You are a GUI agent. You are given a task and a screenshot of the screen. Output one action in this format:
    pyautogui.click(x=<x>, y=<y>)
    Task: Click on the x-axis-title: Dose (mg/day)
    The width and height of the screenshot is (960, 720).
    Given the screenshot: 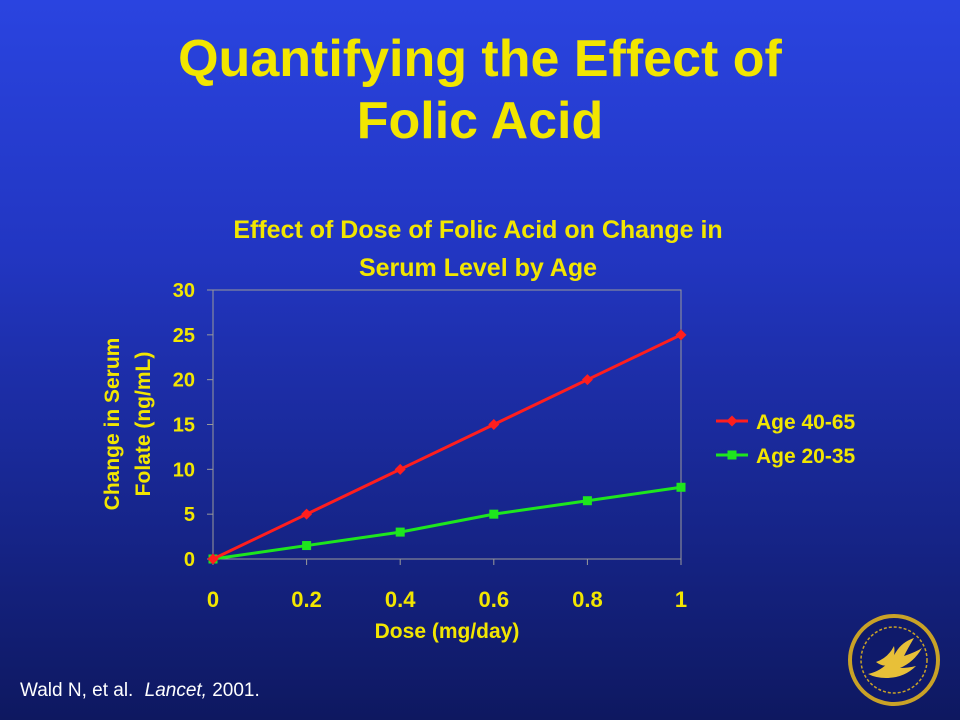 What is the action you would take?
    pyautogui.click(x=447, y=631)
    